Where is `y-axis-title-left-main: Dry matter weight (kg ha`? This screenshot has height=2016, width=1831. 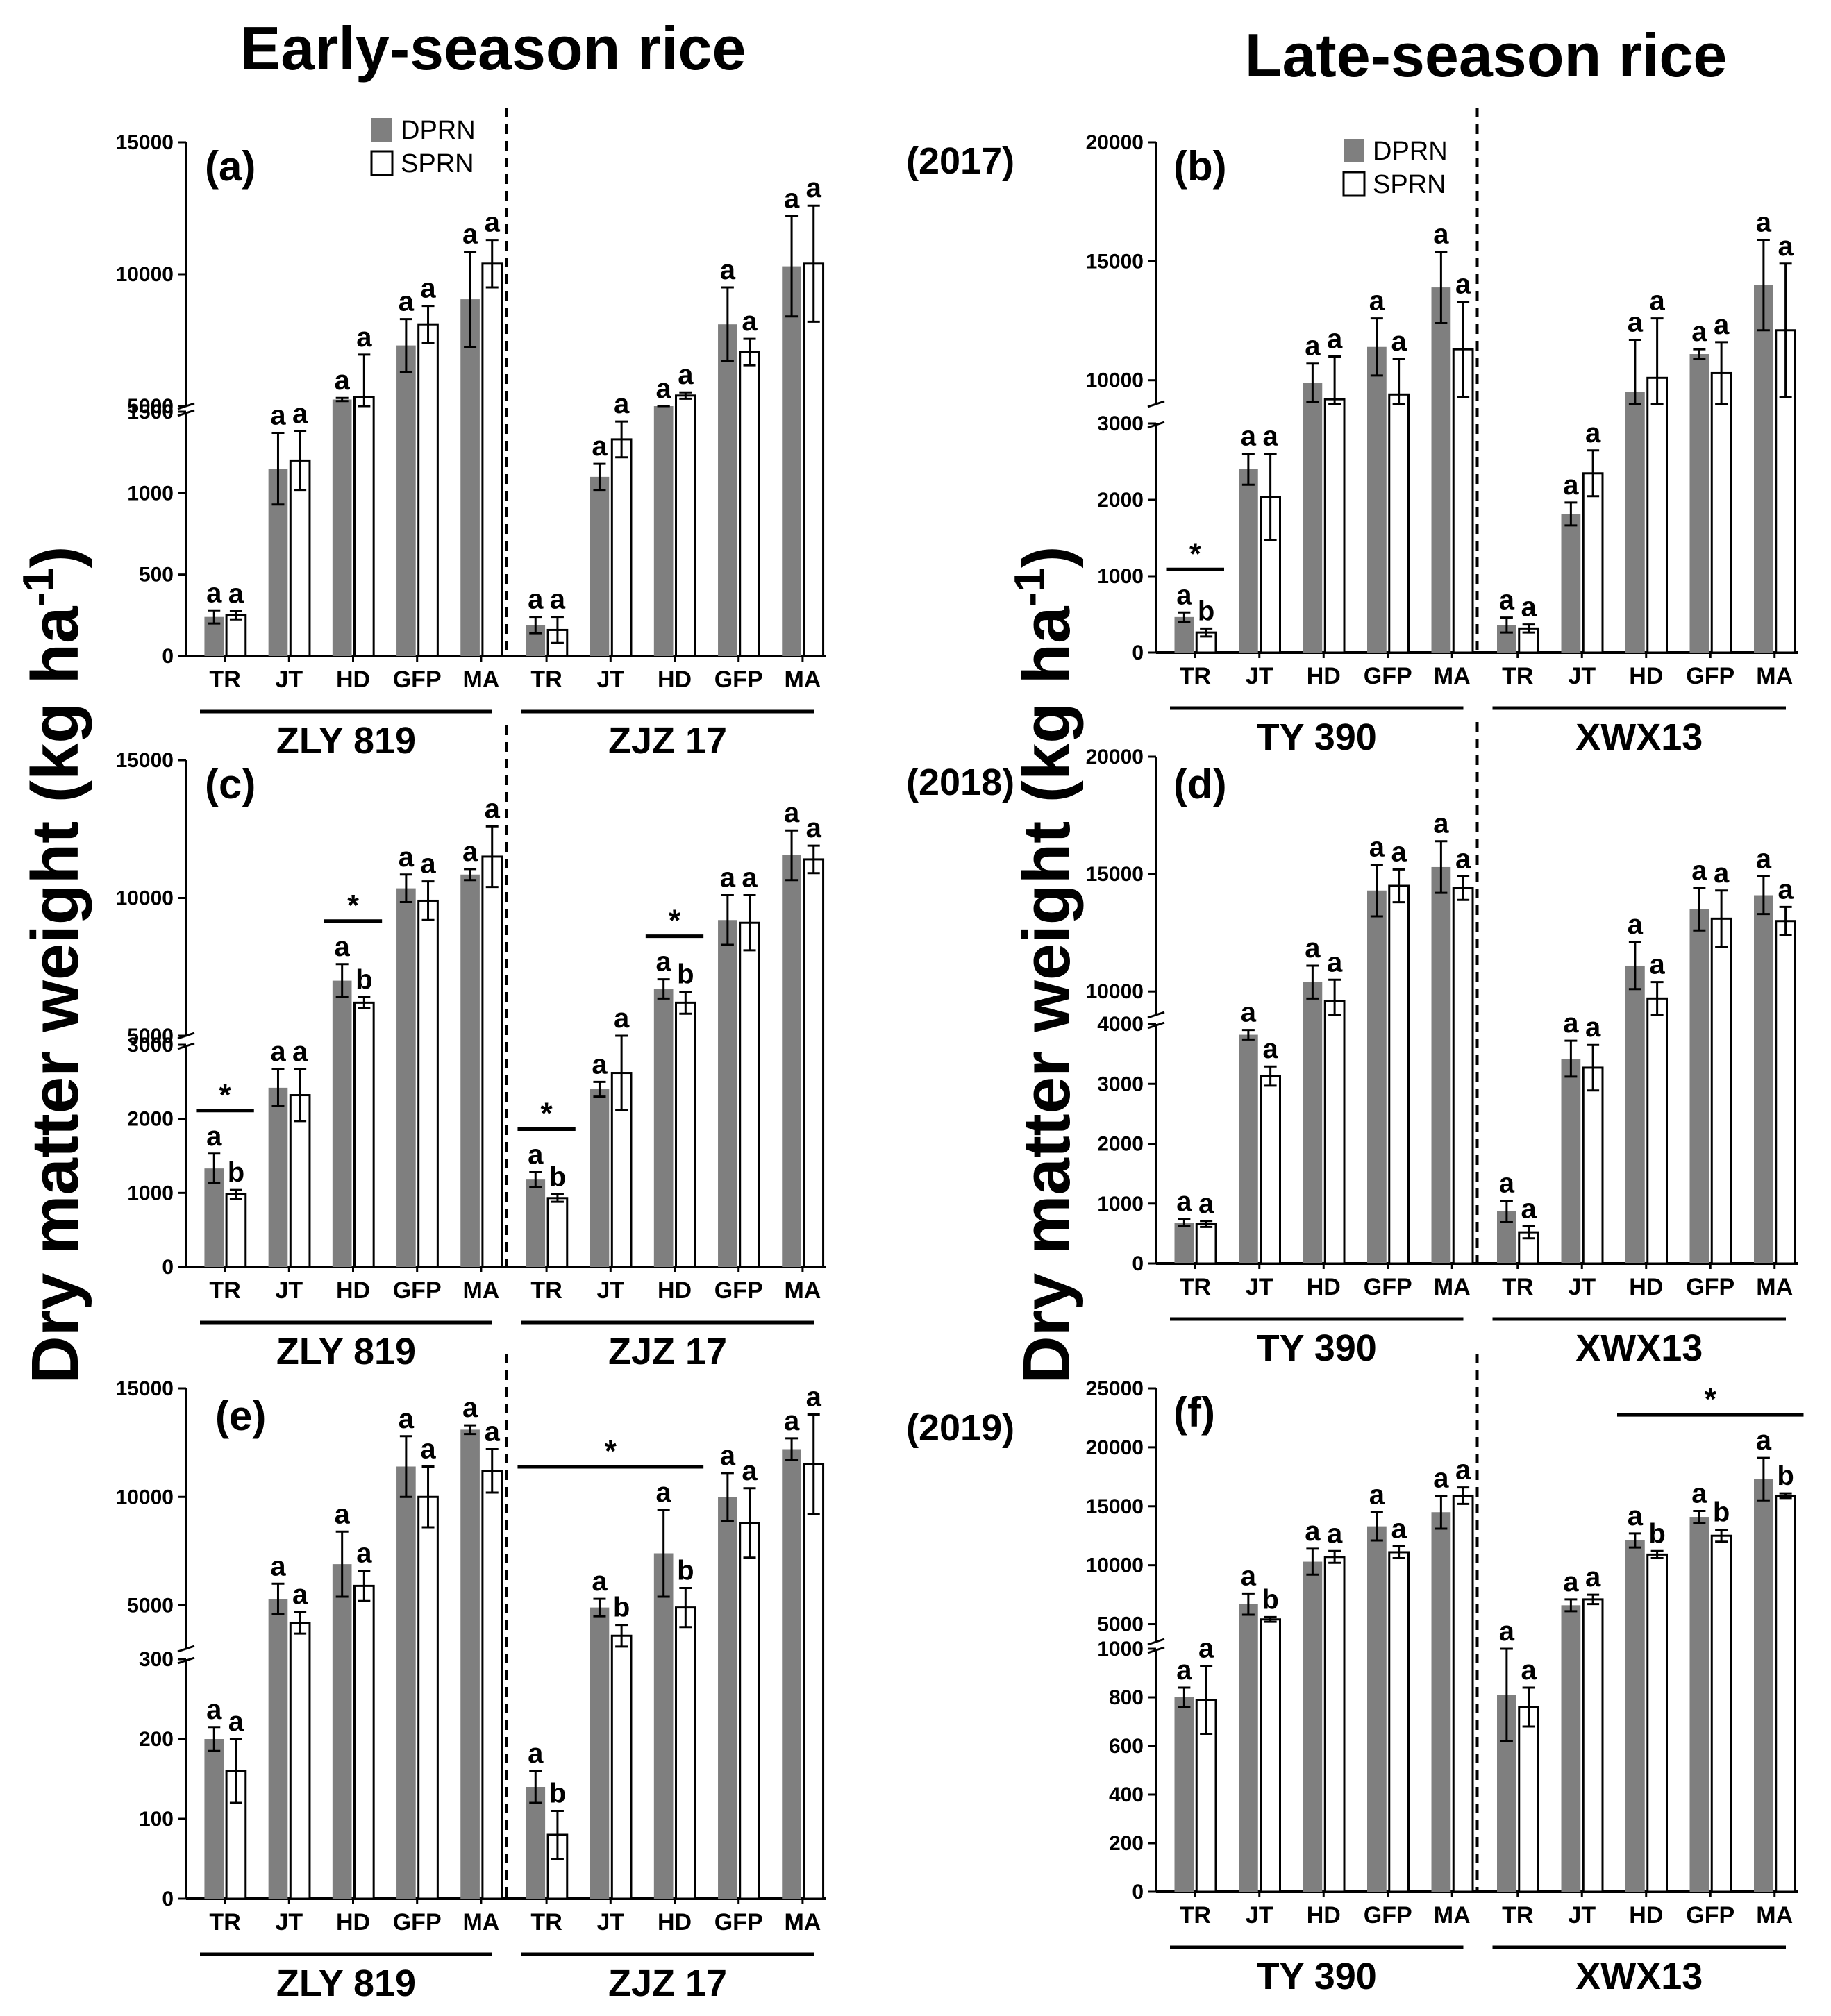 y-axis-title-left-main: Dry matter weight (kg ha is located at coordinates (55, 995).